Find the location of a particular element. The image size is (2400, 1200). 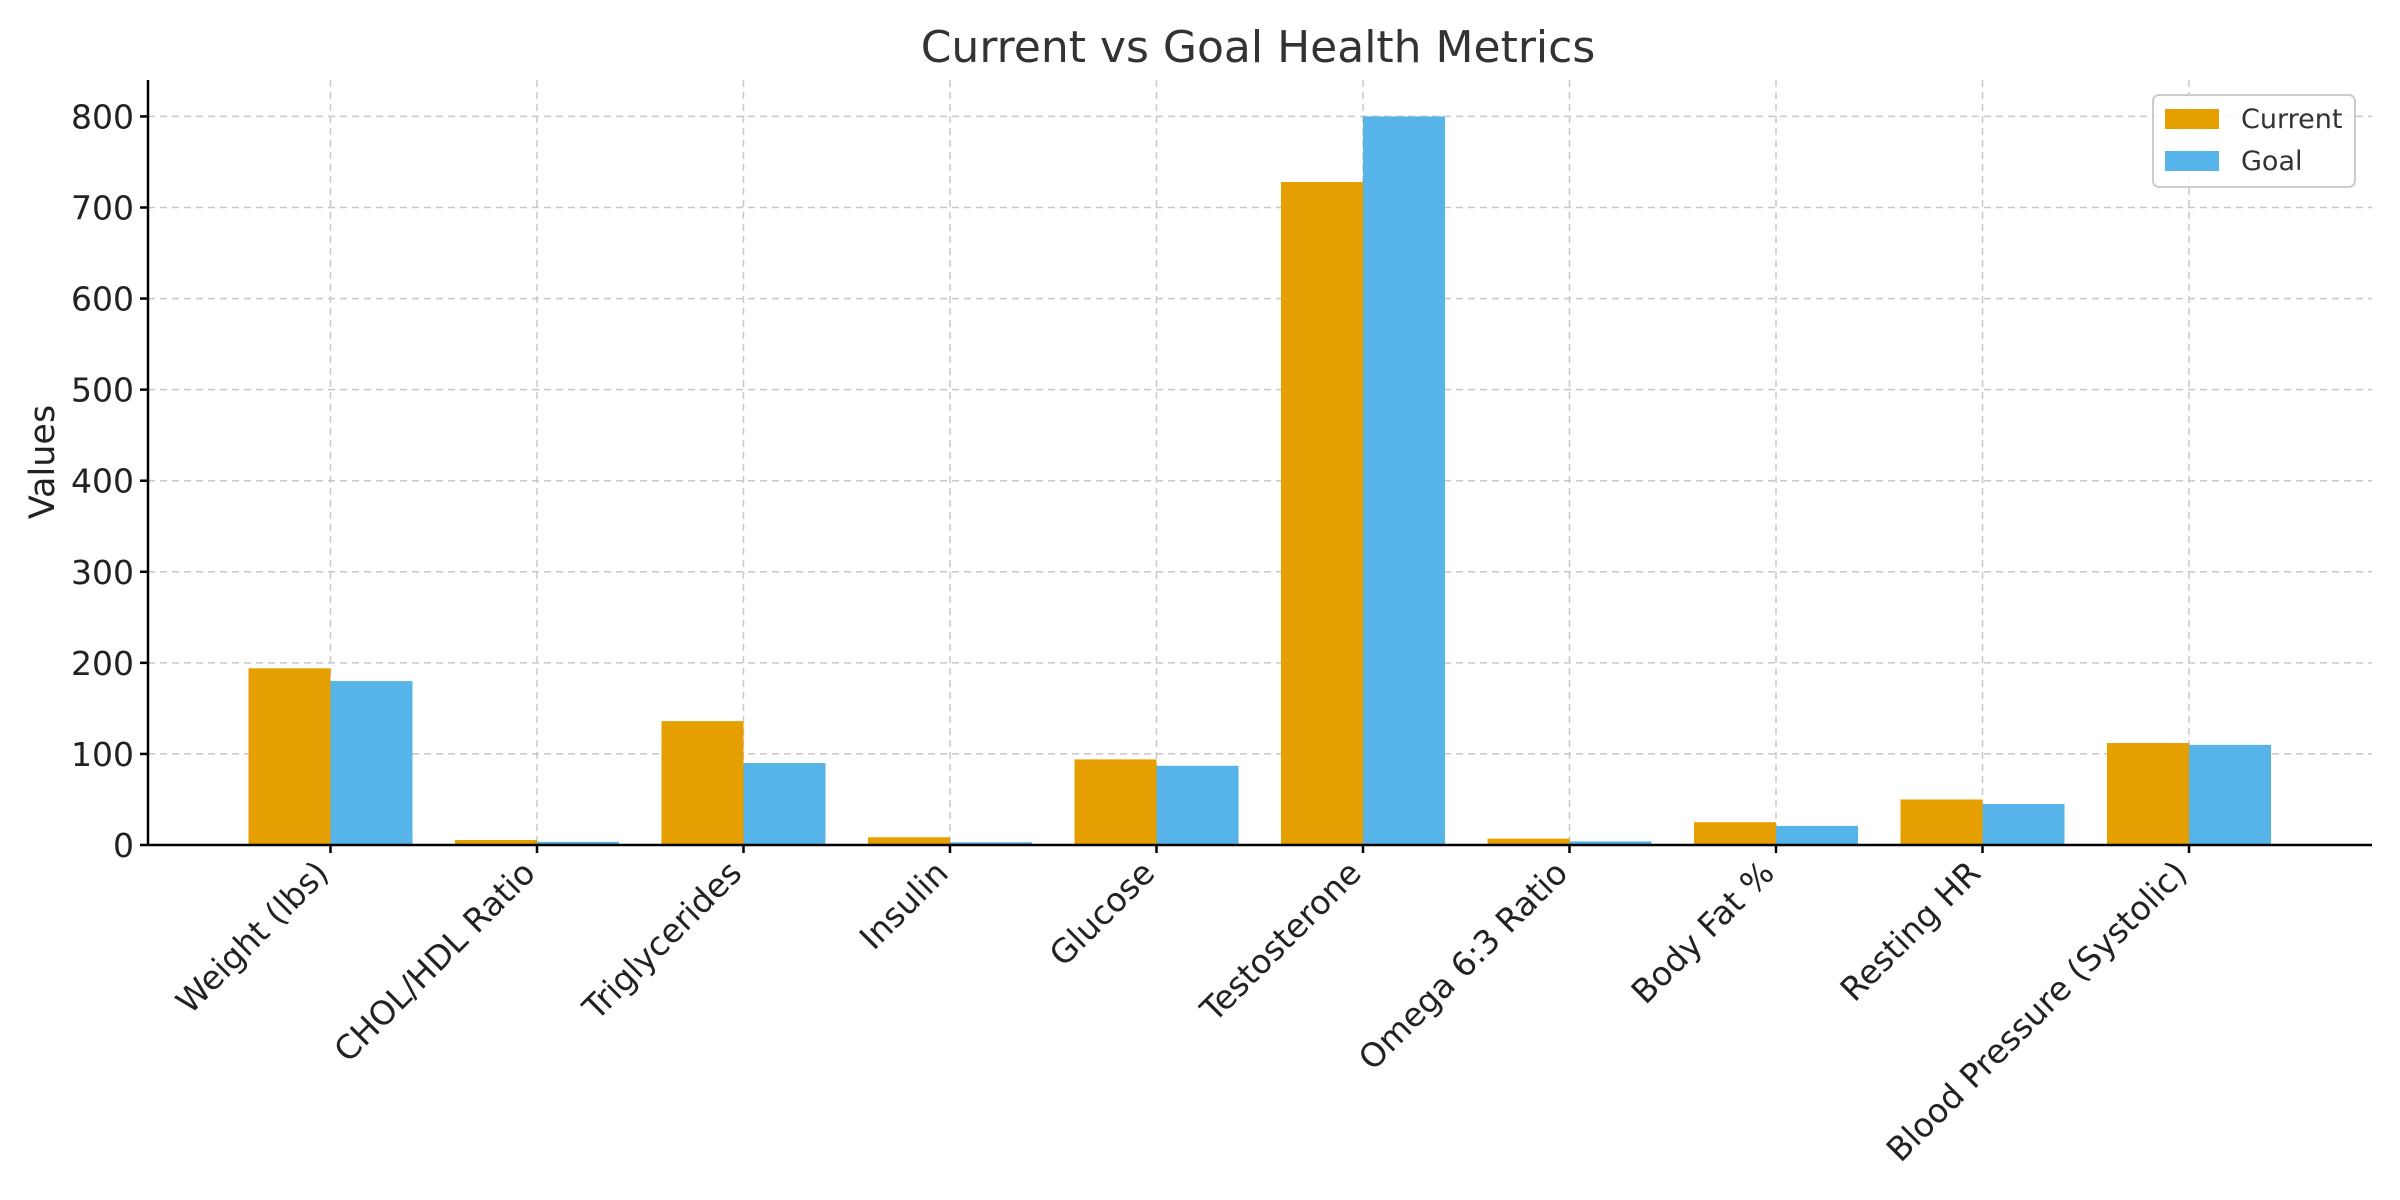

y-tick-labels: 0 100 200 300 400 500 600 700 800 is located at coordinates (102, 481).